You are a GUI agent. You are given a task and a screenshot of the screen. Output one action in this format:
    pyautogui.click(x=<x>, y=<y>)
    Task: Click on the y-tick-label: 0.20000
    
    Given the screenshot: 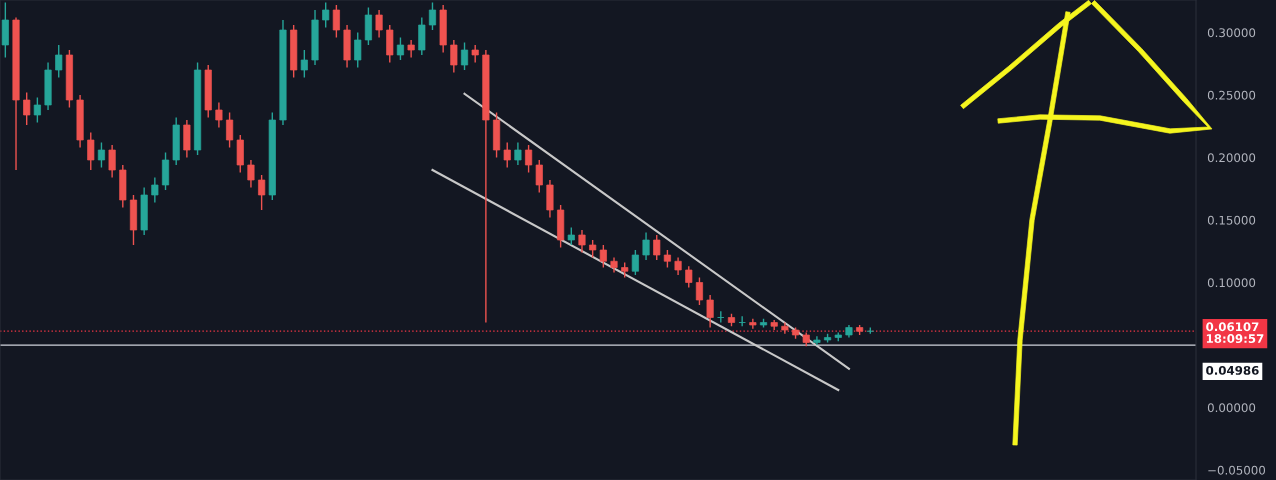 What is the action you would take?
    pyautogui.click(x=1231, y=158)
    